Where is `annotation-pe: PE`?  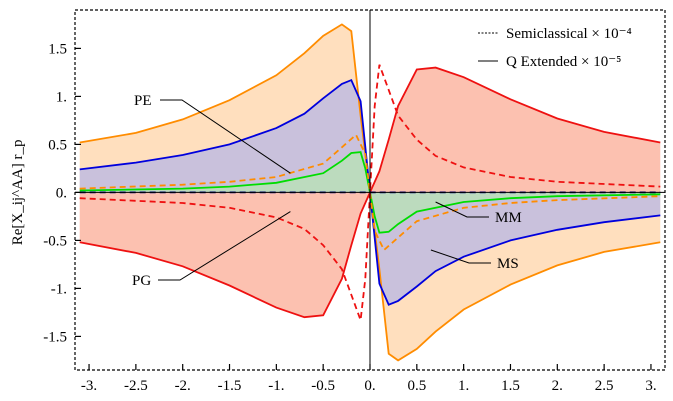
annotation-pe: PE is located at coordinates (143, 101).